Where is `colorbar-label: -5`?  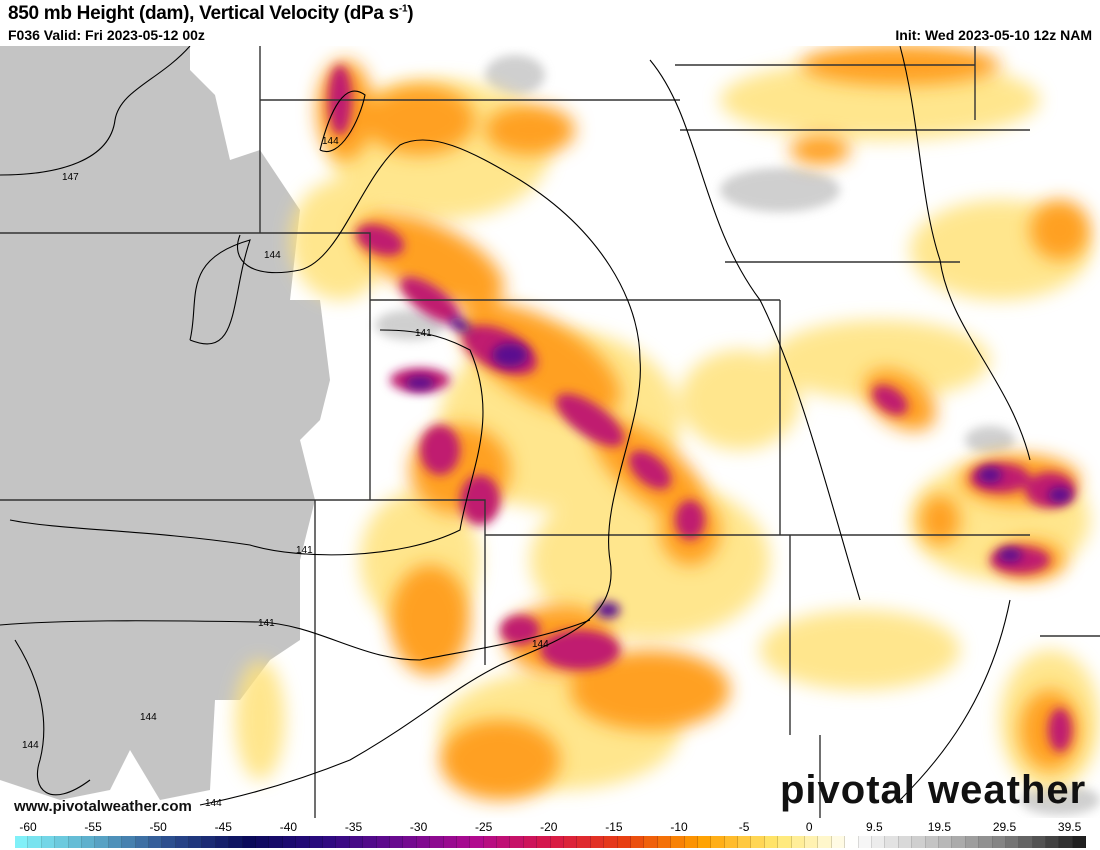
colorbar-label: -5 is located at coordinates (744, 827).